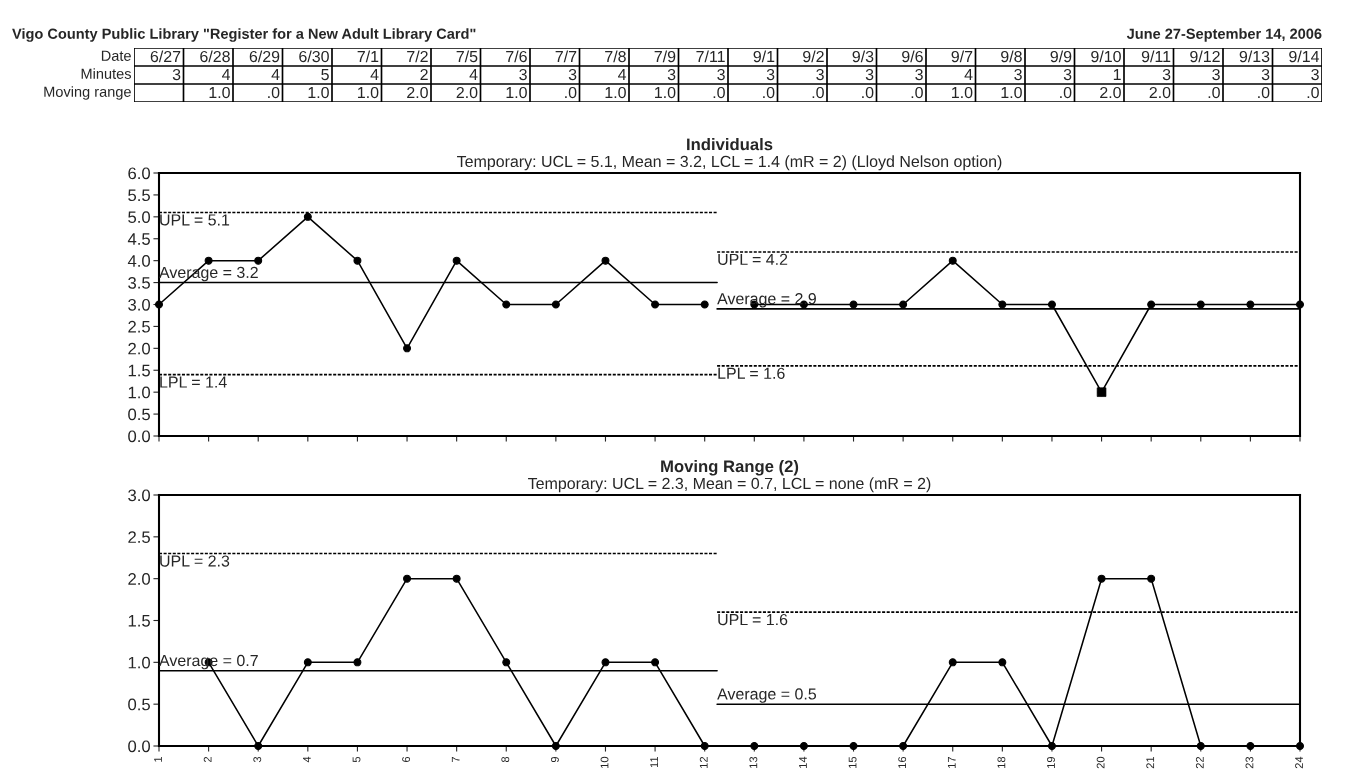 This screenshot has width=1345, height=781. What do you see at coordinates (215, 56) in the screenshot?
I see `category-label: 6/28` at bounding box center [215, 56].